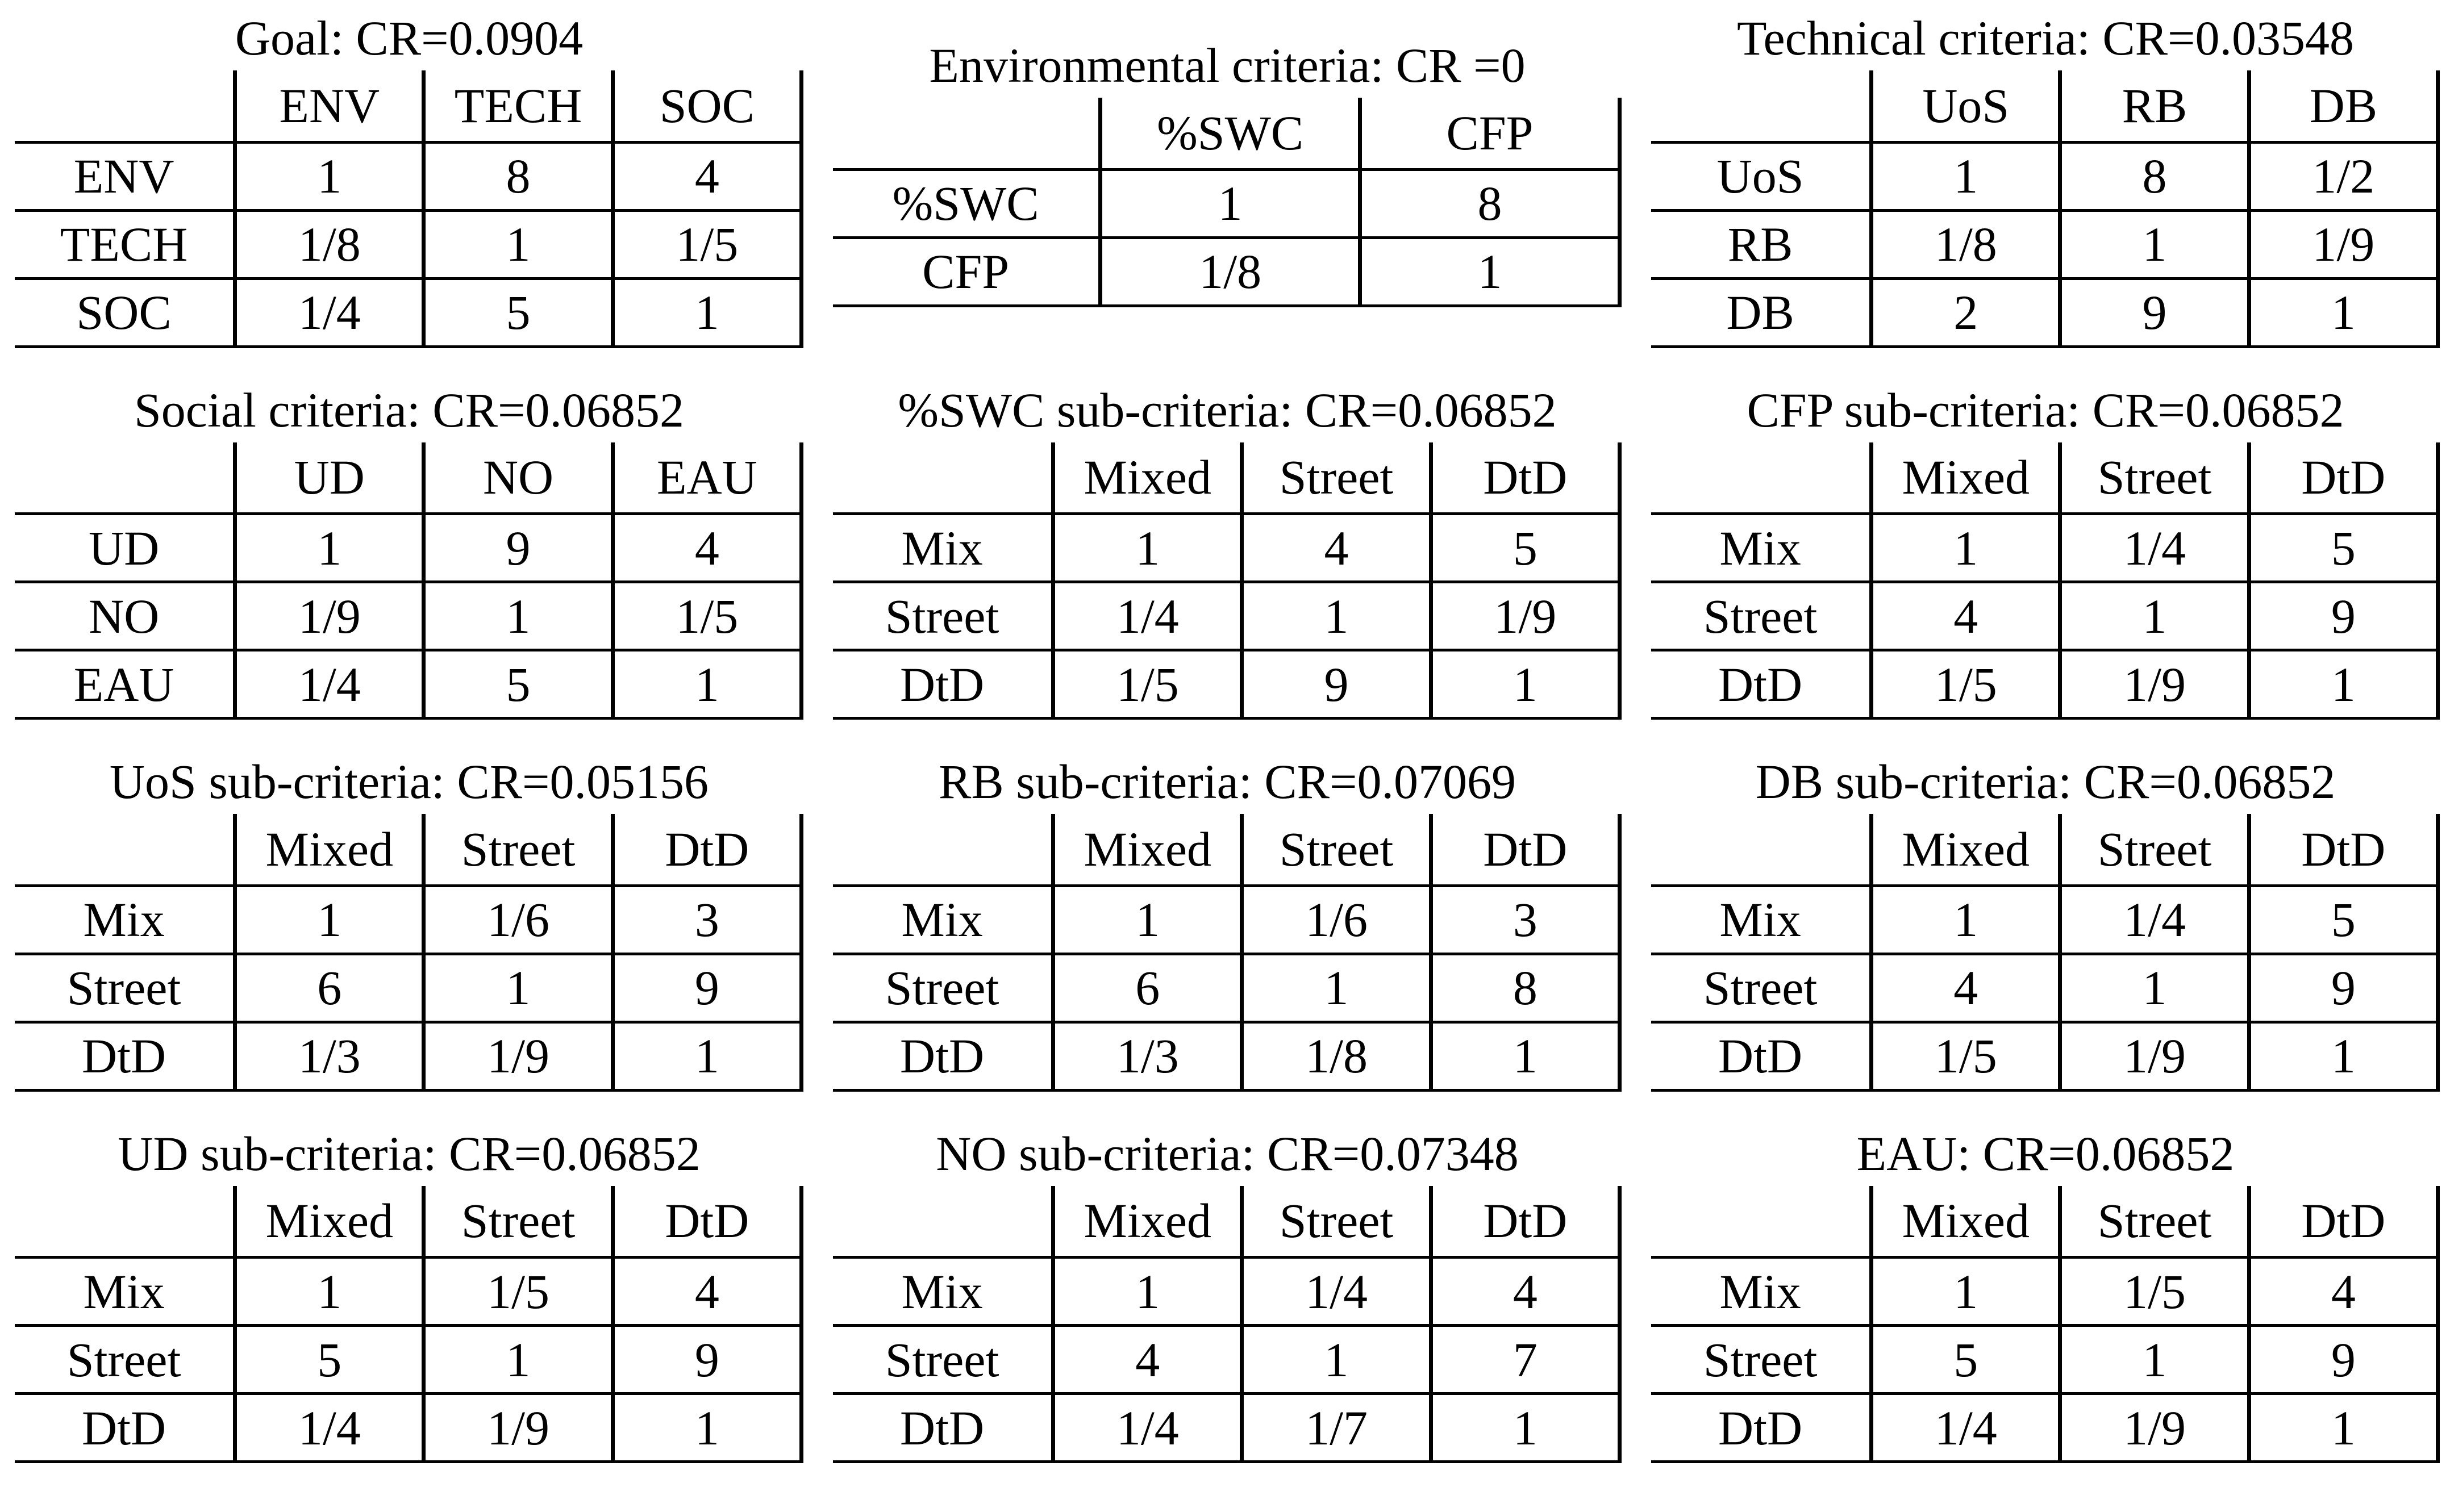 The image size is (2450, 1512). I want to click on matrix-row: DtD 1/5 9 1, so click(1228, 684).